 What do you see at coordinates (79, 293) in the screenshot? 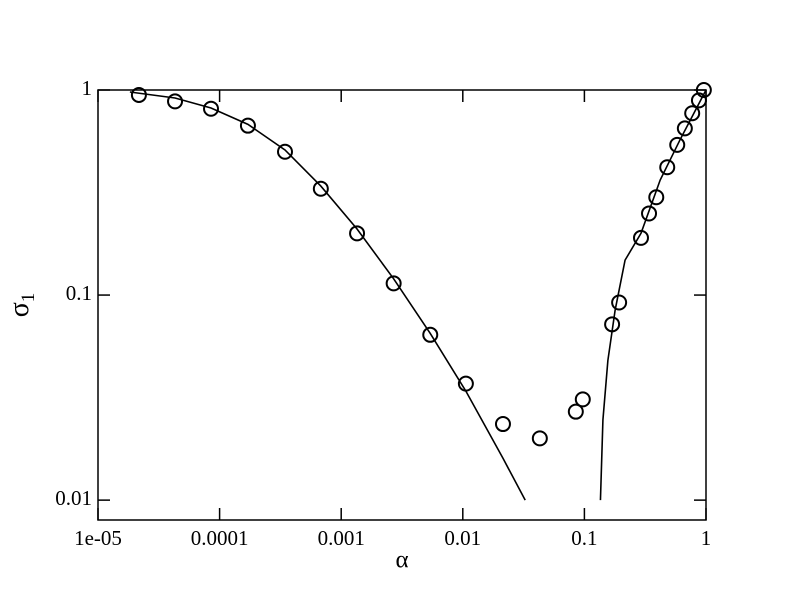
I see `y-tick-label: 0.1` at bounding box center [79, 293].